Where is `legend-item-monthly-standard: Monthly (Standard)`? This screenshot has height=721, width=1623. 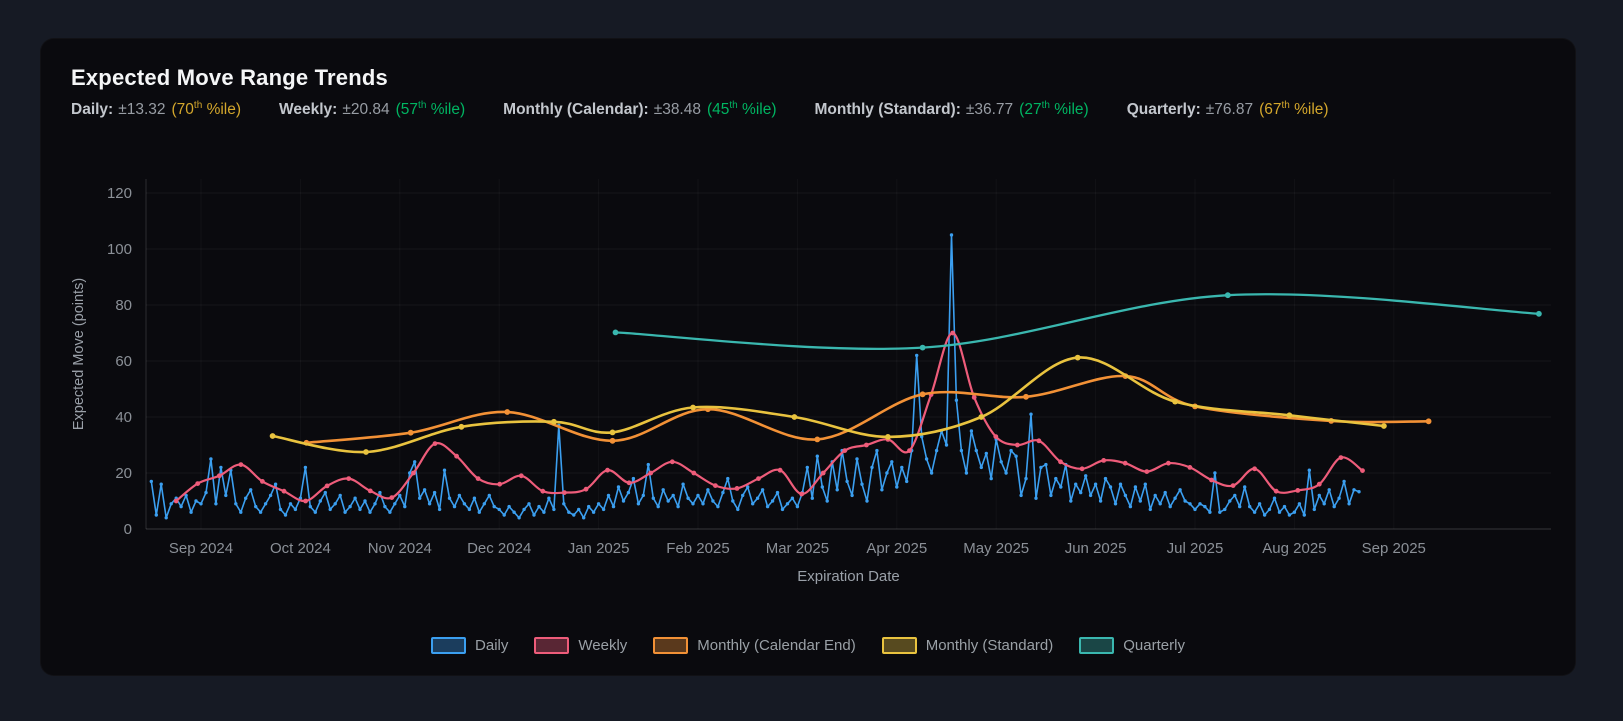
legend-item-monthly-standard: Monthly (Standard) is located at coordinates (967, 645).